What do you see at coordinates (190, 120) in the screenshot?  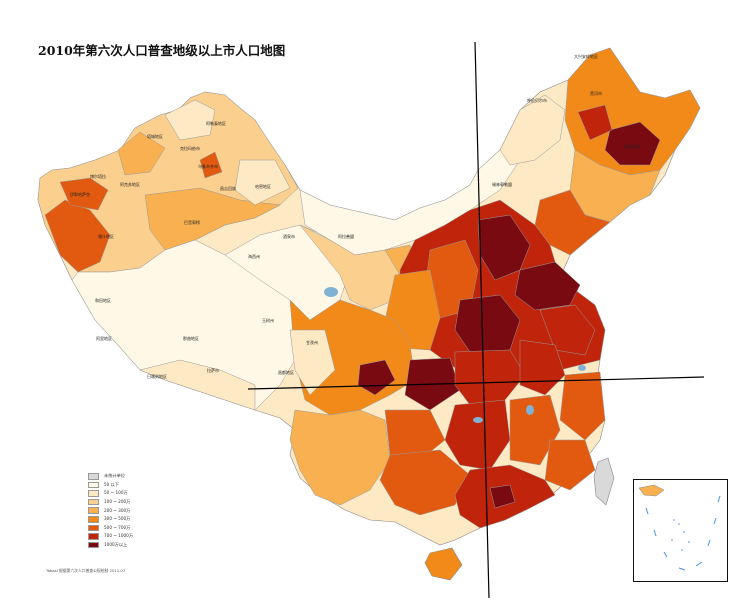 I see `region-altay` at bounding box center [190, 120].